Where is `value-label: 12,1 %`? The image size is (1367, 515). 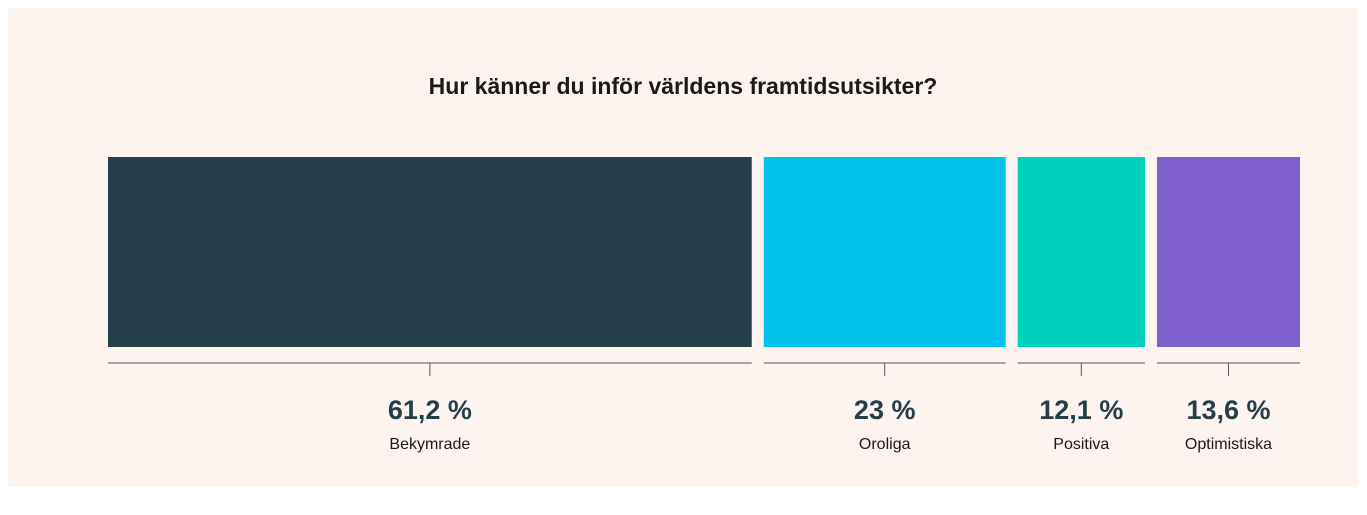
value-label: 12,1 % is located at coordinates (1081, 410).